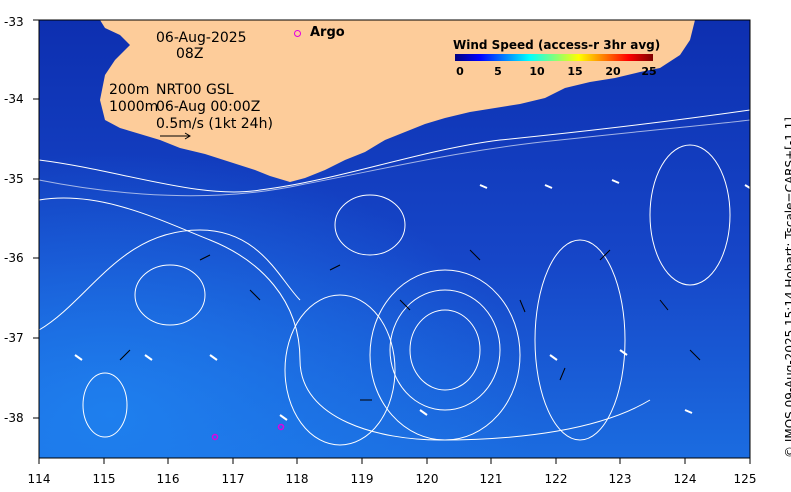 This screenshot has height=492, width=791. I want to click on hour-label: 08Z, so click(190, 54).